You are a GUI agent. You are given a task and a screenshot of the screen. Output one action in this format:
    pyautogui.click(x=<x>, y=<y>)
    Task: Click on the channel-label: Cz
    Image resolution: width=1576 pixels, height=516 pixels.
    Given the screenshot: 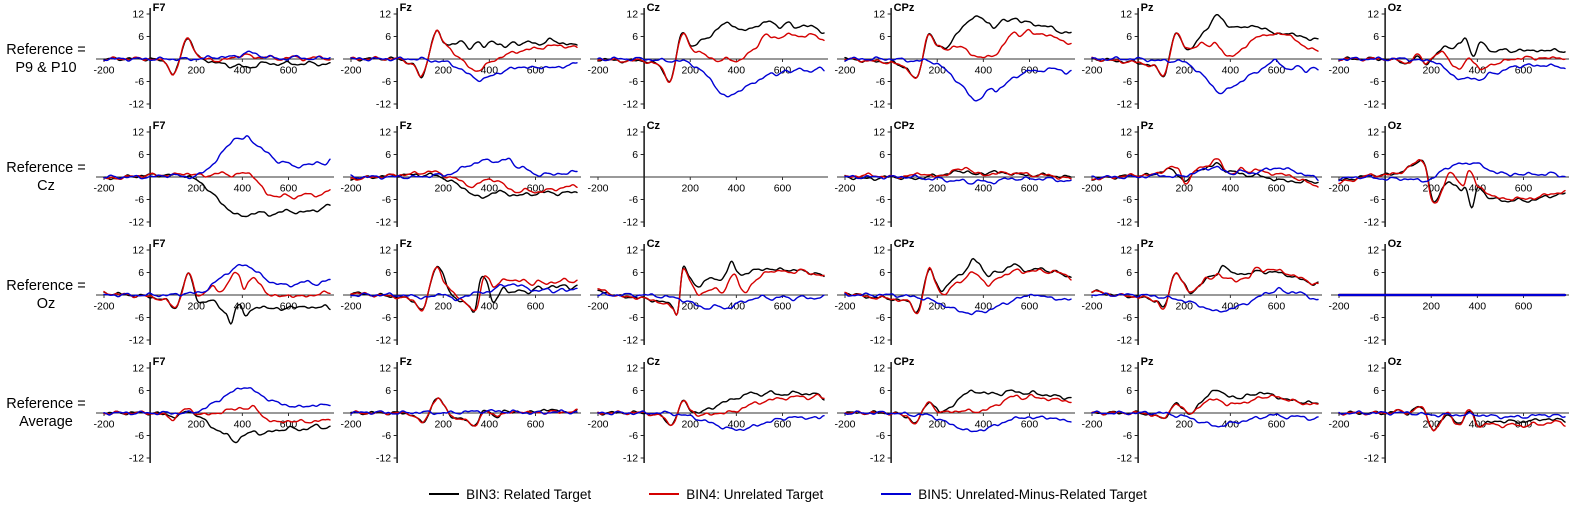 What is the action you would take?
    pyautogui.click(x=654, y=8)
    